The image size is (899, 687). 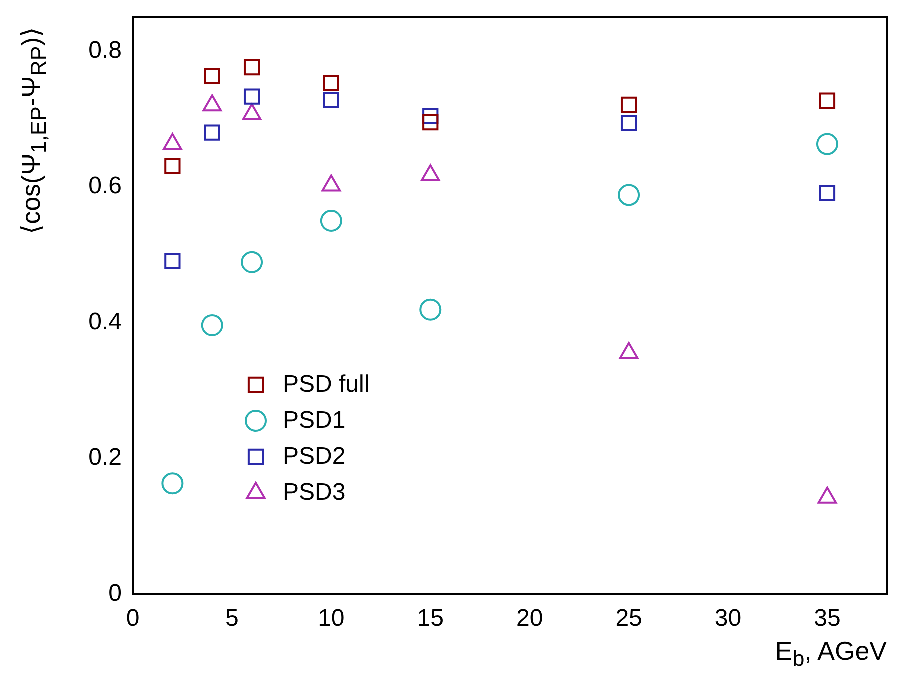 What do you see at coordinates (629, 618) in the screenshot?
I see `x-tick-label: 25` at bounding box center [629, 618].